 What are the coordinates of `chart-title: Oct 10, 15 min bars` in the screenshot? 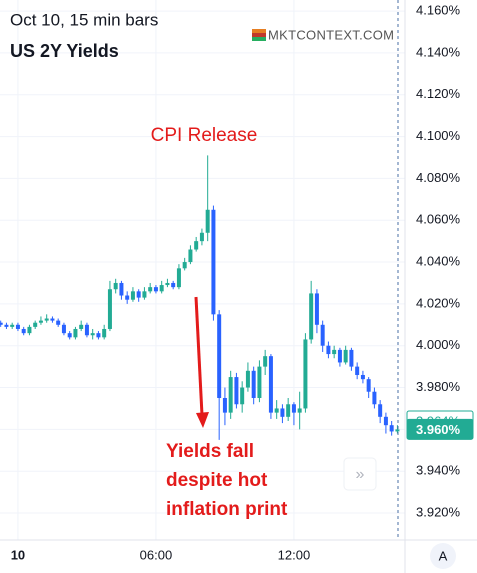 It's located at (84, 19).